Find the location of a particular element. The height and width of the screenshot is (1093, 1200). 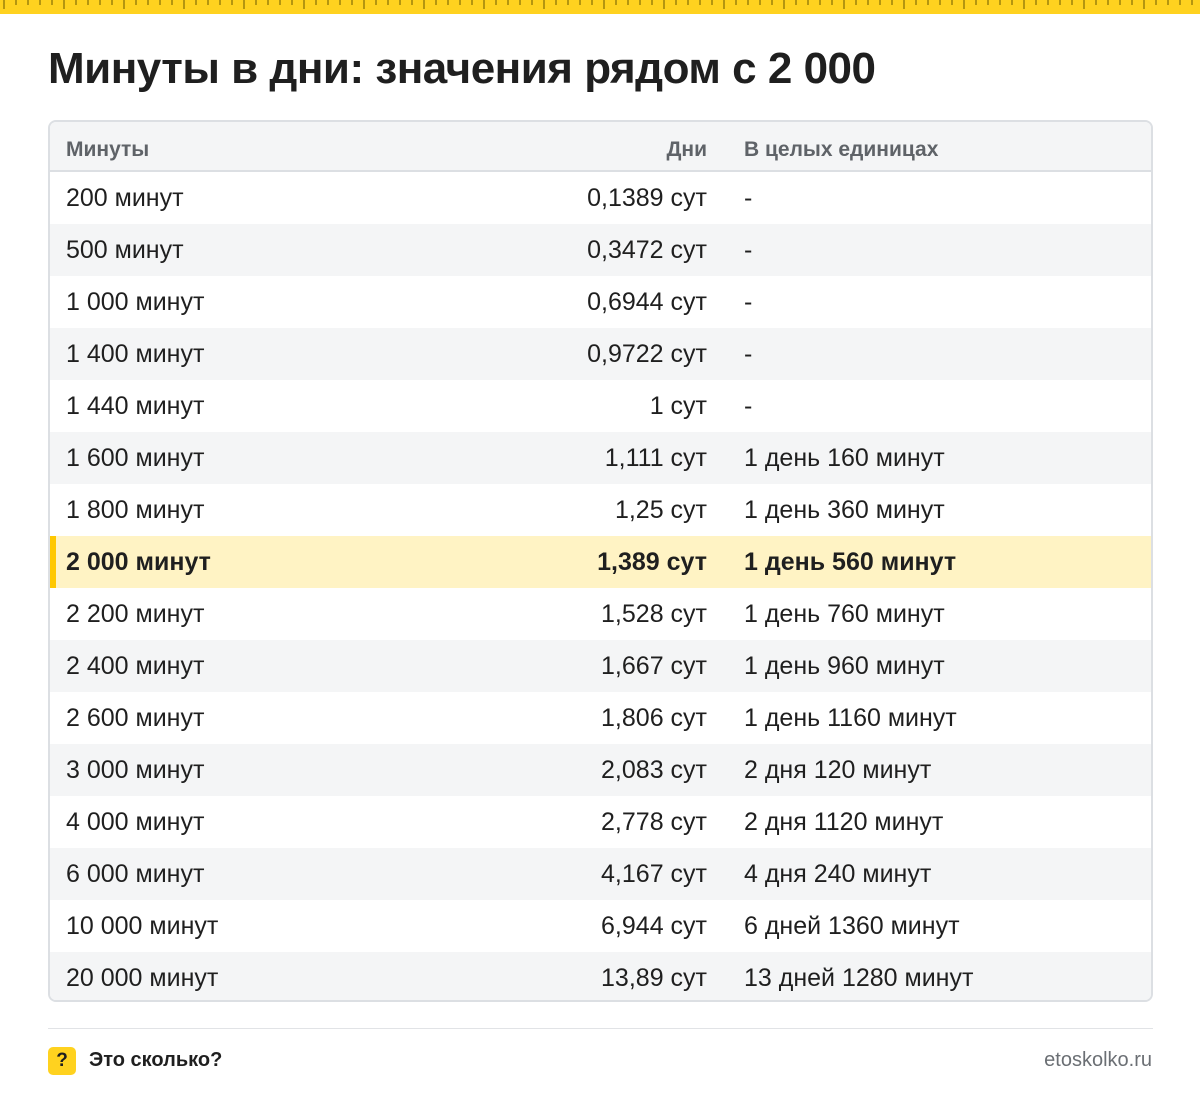

table-row: 1 000 минут 0,6944 сут - is located at coordinates (600, 302).